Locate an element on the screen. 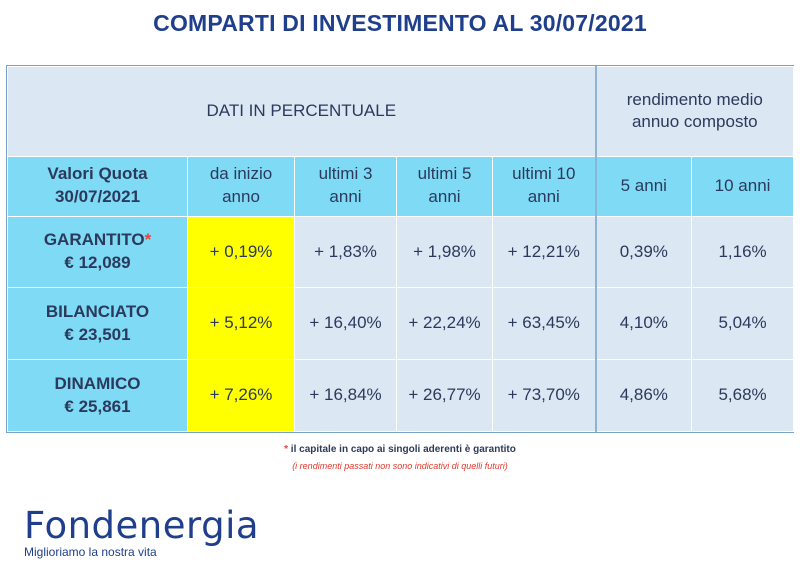 Image resolution: width=800 pixels, height=567 pixels. value-cell: 0,39% is located at coordinates (643, 252).